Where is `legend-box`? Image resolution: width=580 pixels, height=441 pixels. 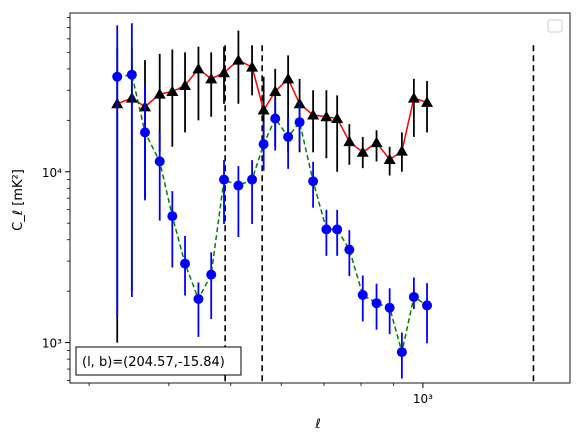
legend-box is located at coordinates (555, 26).